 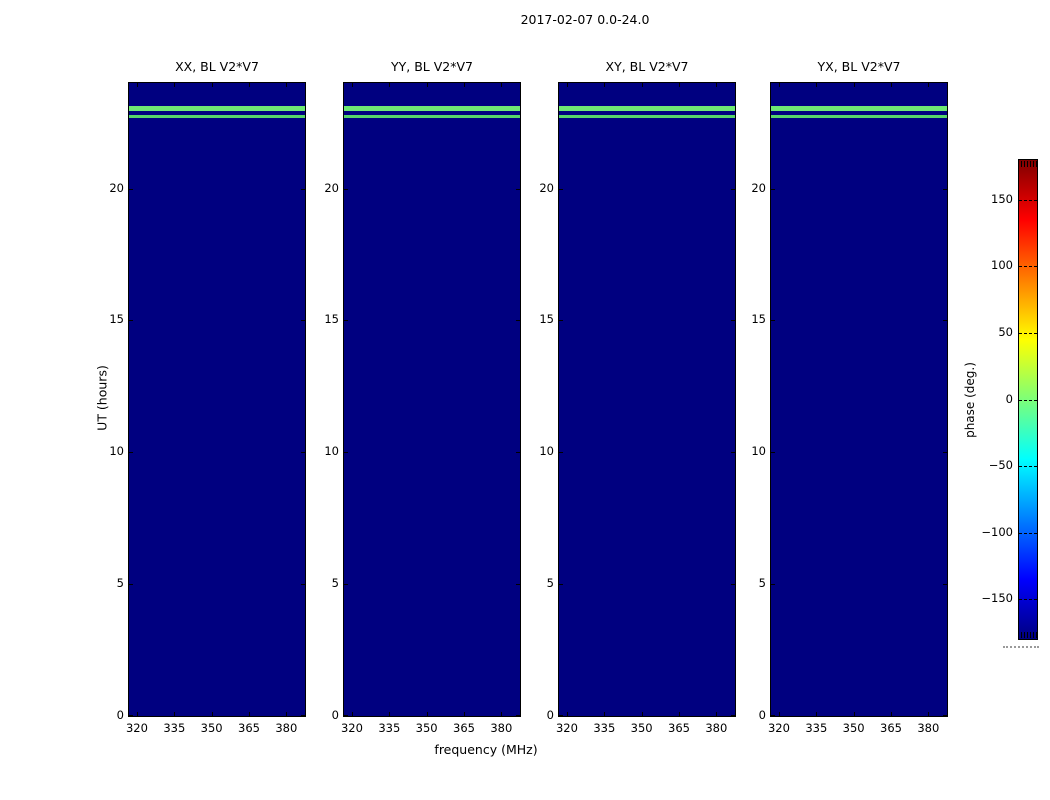 What do you see at coordinates (970, 400) in the screenshot?
I see `colorbar-label: phase (deg.)` at bounding box center [970, 400].